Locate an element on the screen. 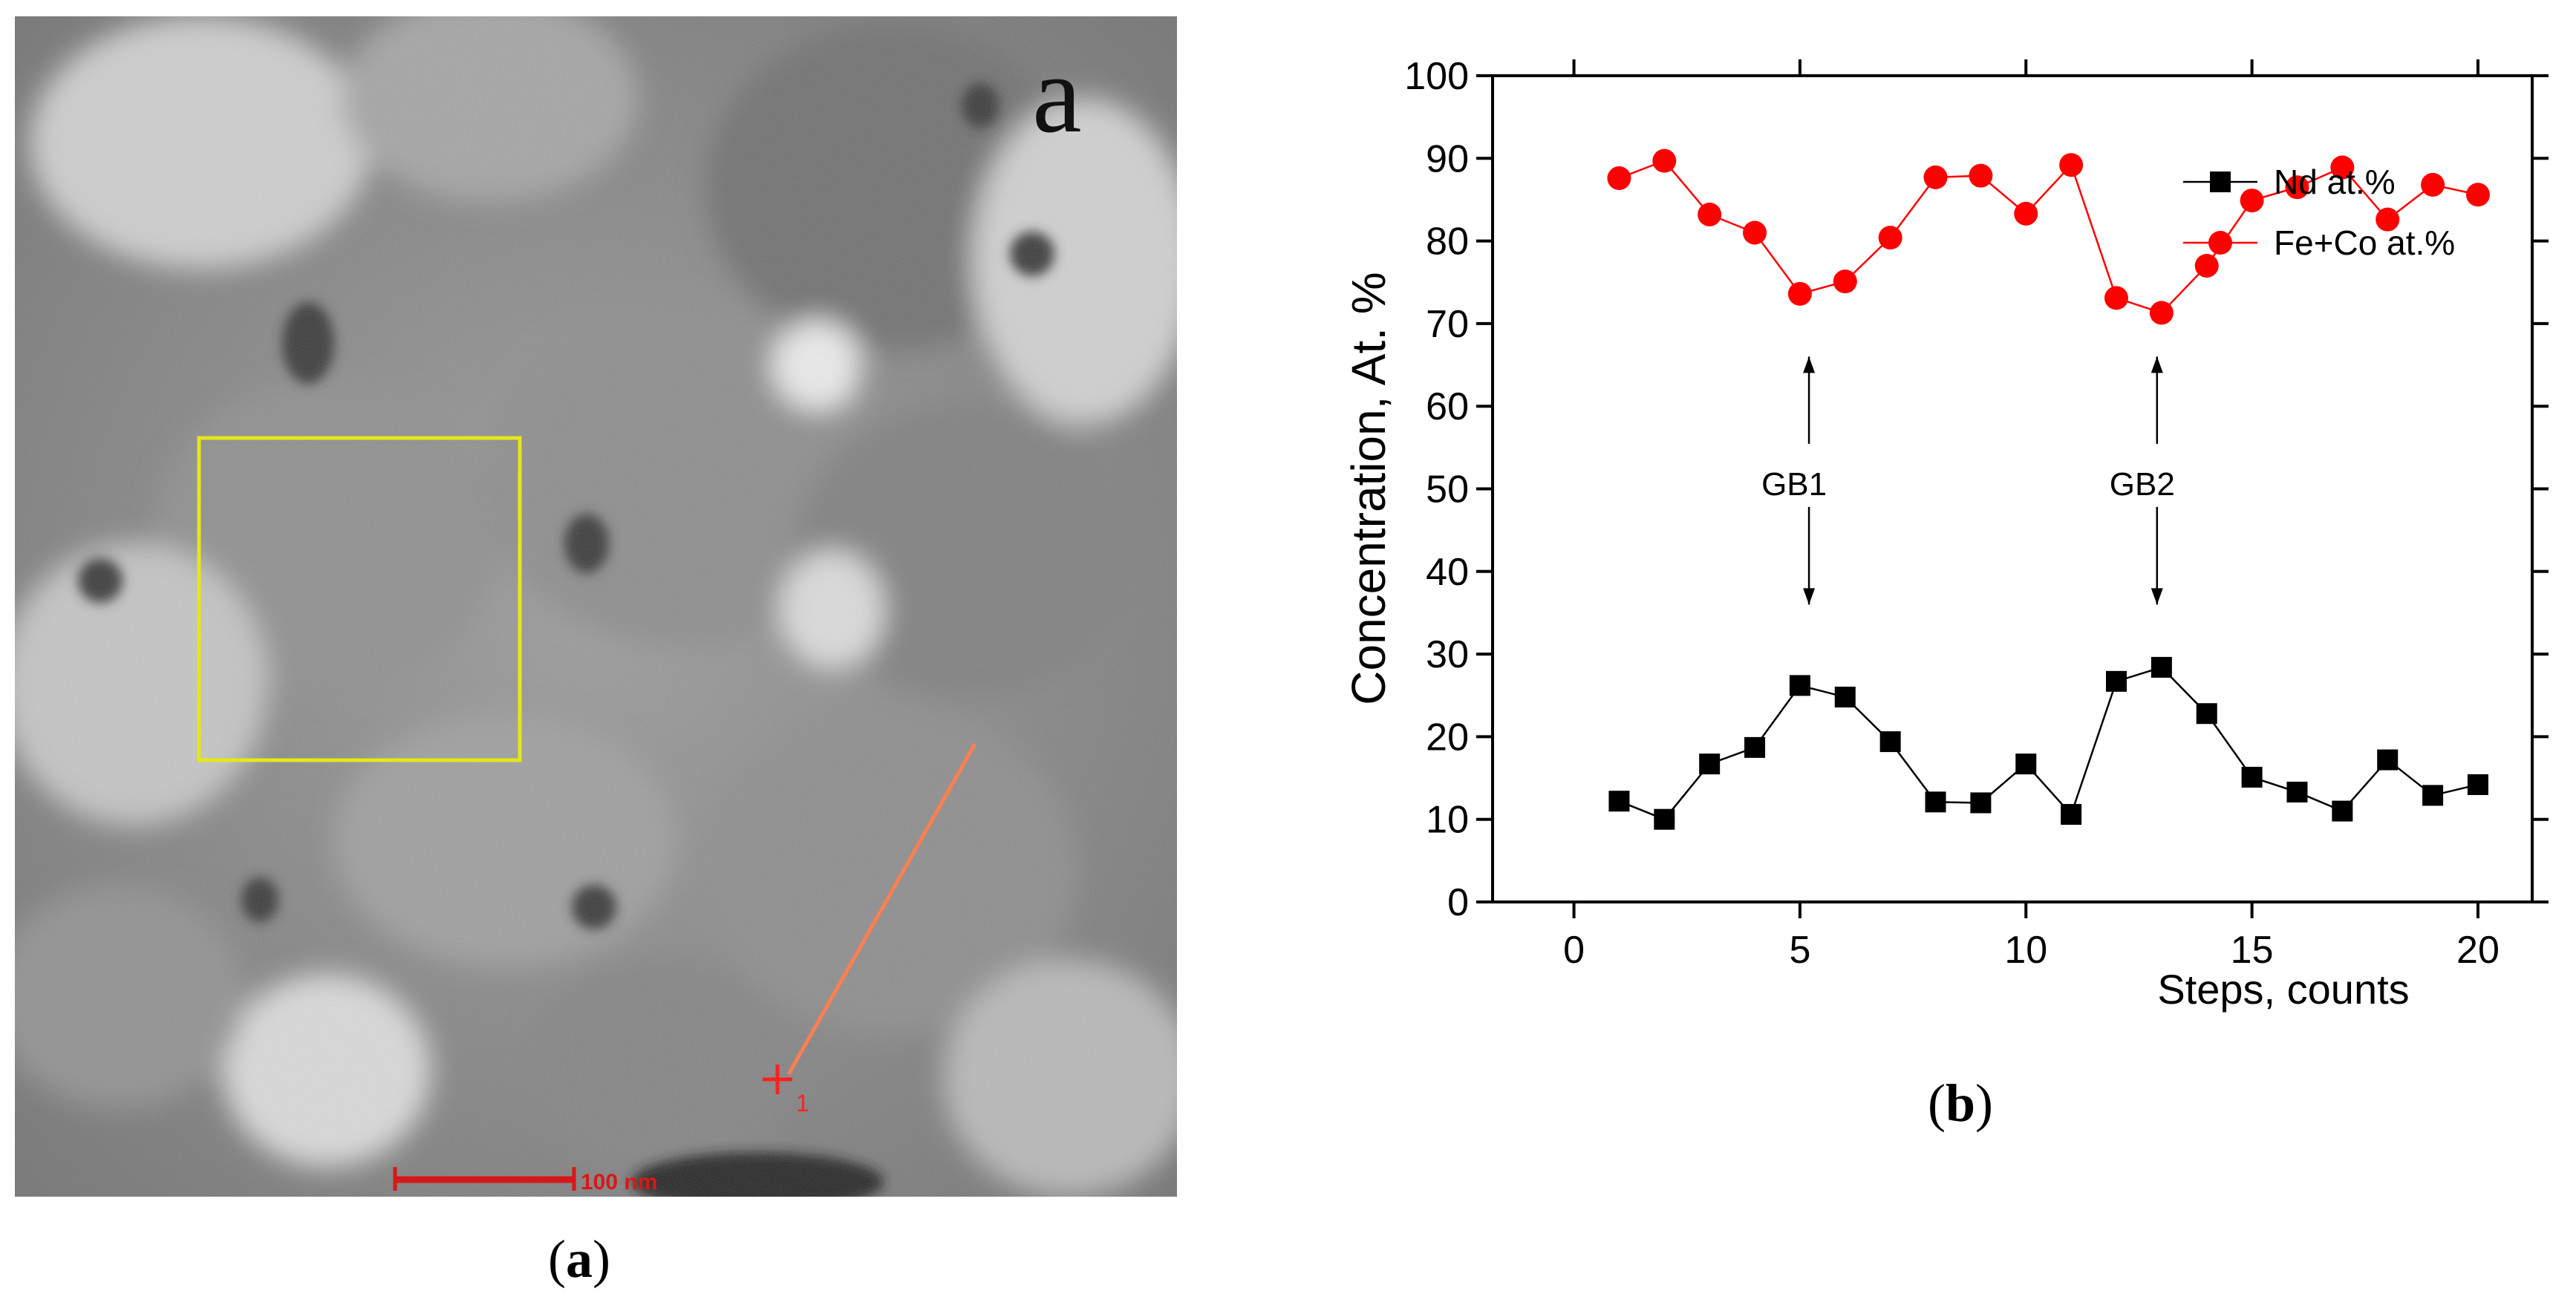  x-tick-label: 10 is located at coordinates (2025, 951).